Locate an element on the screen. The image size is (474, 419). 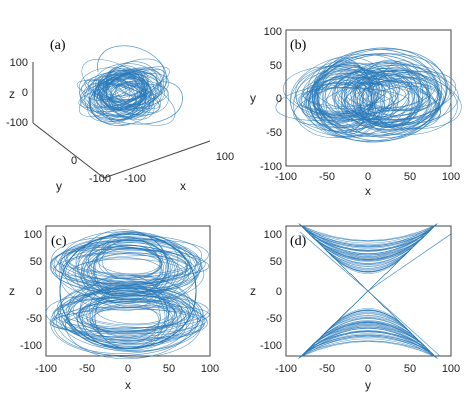
x-axis-a is located at coordinates (157, 159).